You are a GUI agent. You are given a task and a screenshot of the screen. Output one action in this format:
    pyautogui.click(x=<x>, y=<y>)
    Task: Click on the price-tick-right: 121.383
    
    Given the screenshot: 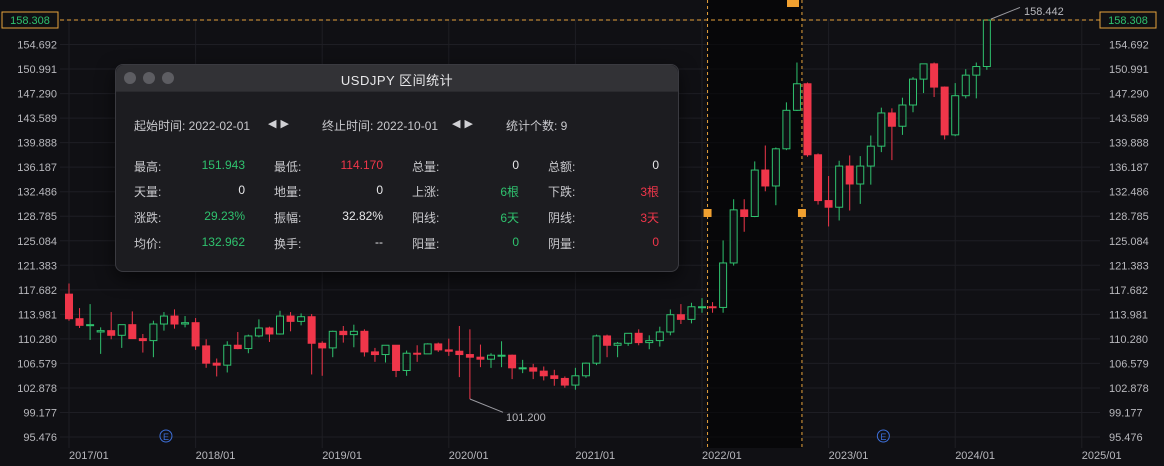 What is the action you would take?
    pyautogui.click(x=1129, y=266)
    